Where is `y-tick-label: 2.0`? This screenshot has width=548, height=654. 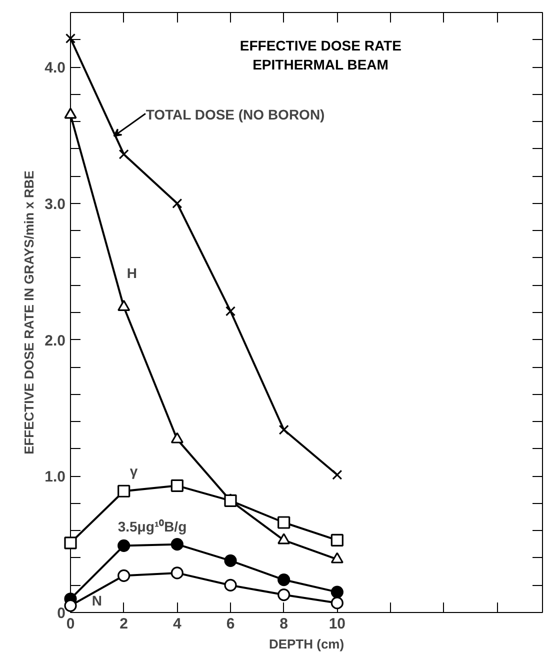 y-tick-label: 2.0 is located at coordinates (55, 341).